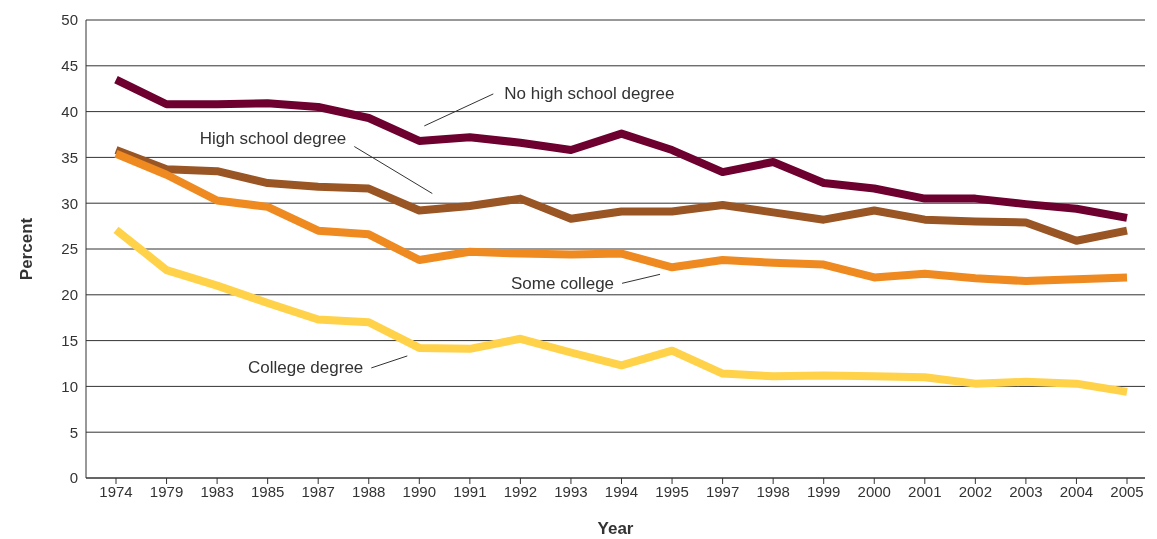 Image resolution: width=1157 pixels, height=539 pixels. I want to click on x-tick-label: 1993, so click(571, 491).